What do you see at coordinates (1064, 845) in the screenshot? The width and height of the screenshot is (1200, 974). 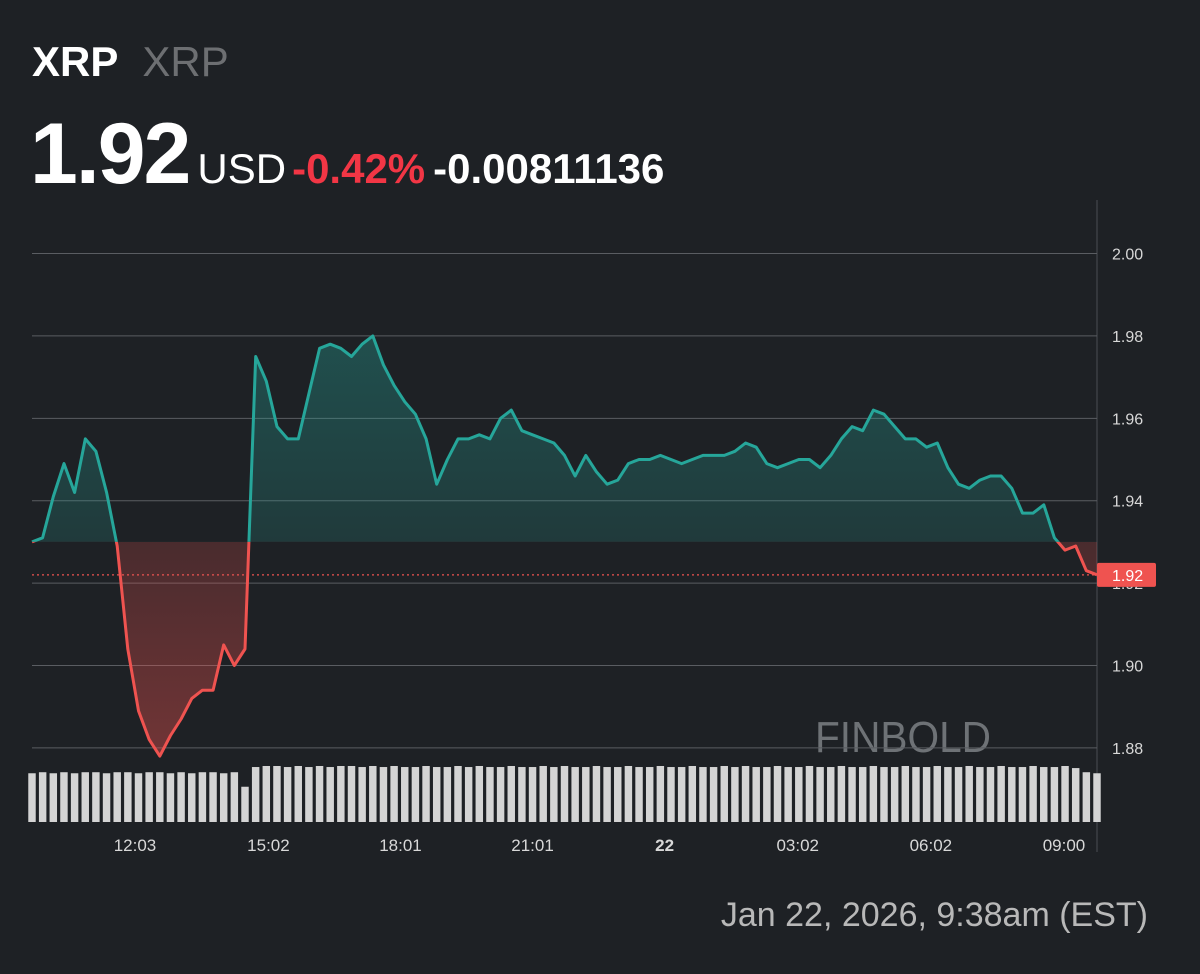 I see `x-tick-label: 09:00` at bounding box center [1064, 845].